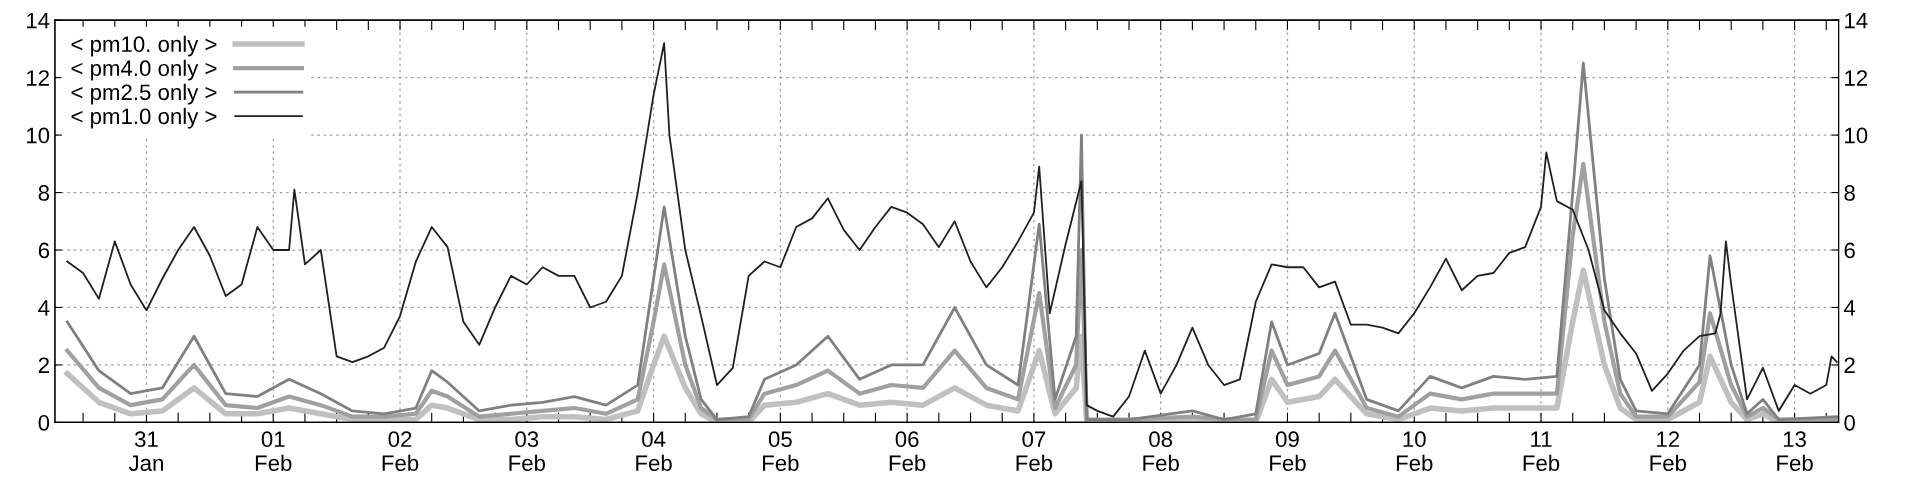 Image resolution: width=1920 pixels, height=480 pixels. Describe the element at coordinates (527, 451) in the screenshot. I see `x-tick-label: 03 Feb` at that location.